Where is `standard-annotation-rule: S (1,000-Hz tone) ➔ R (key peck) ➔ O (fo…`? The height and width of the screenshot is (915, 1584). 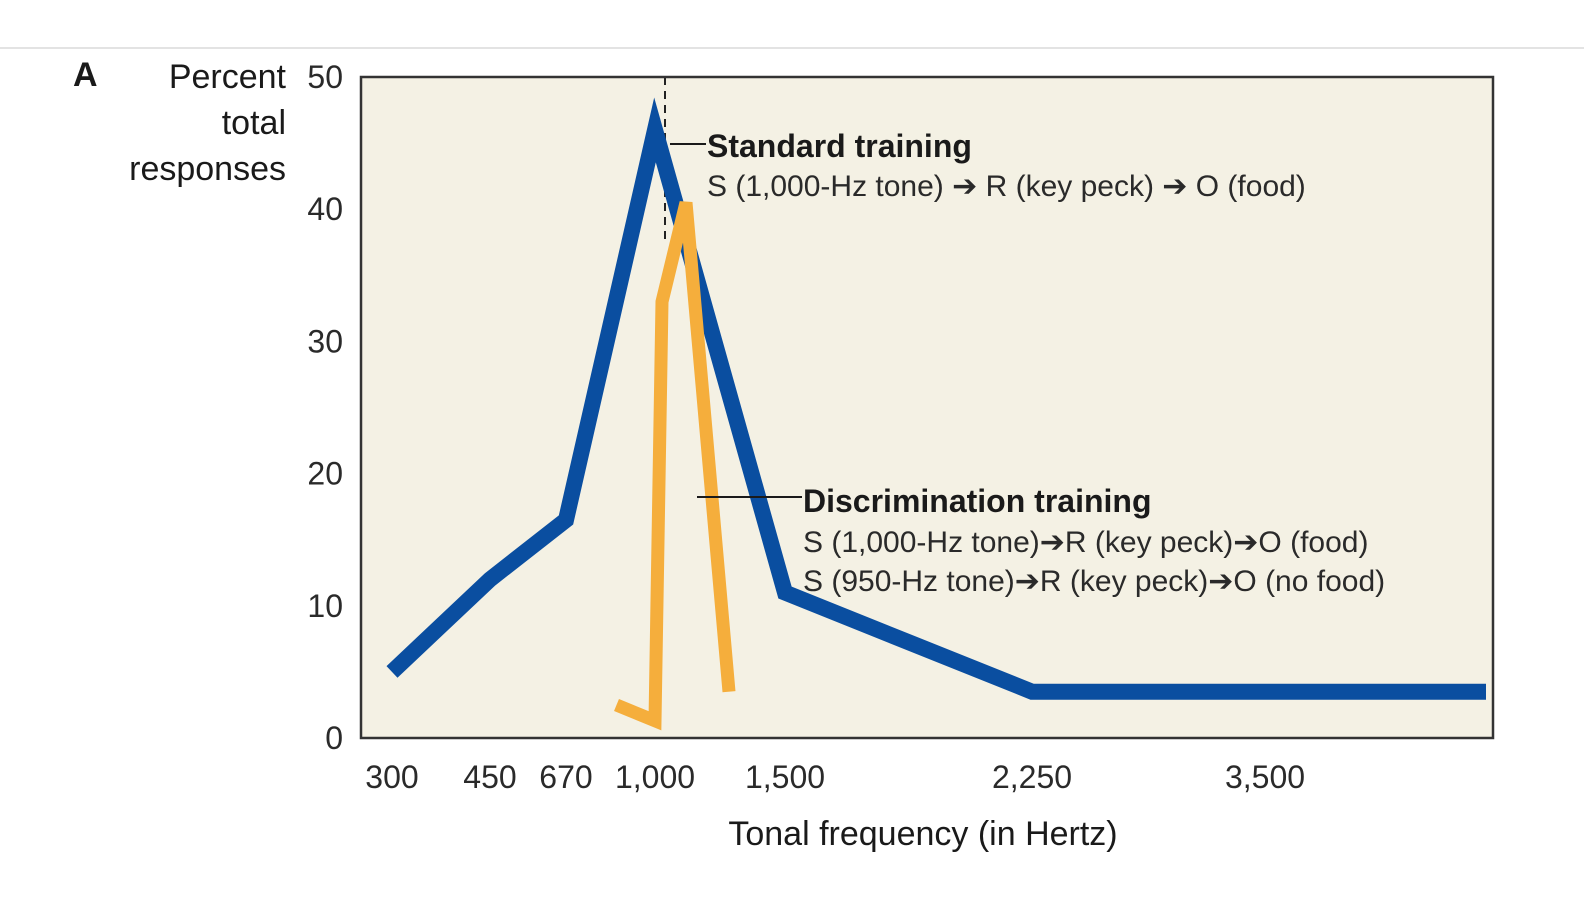 standard-annotation-rule: S (1,000-Hz tone) ➔ R (key peck) ➔ O (fo… is located at coordinates (1006, 186).